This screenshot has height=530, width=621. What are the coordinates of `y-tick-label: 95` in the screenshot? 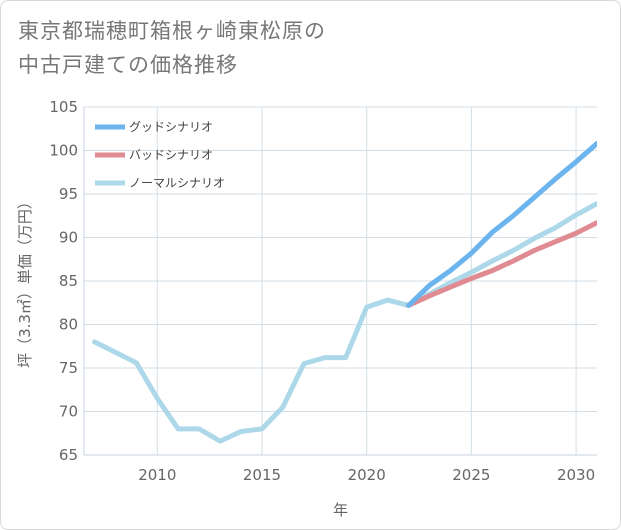 It's located at (68, 194).